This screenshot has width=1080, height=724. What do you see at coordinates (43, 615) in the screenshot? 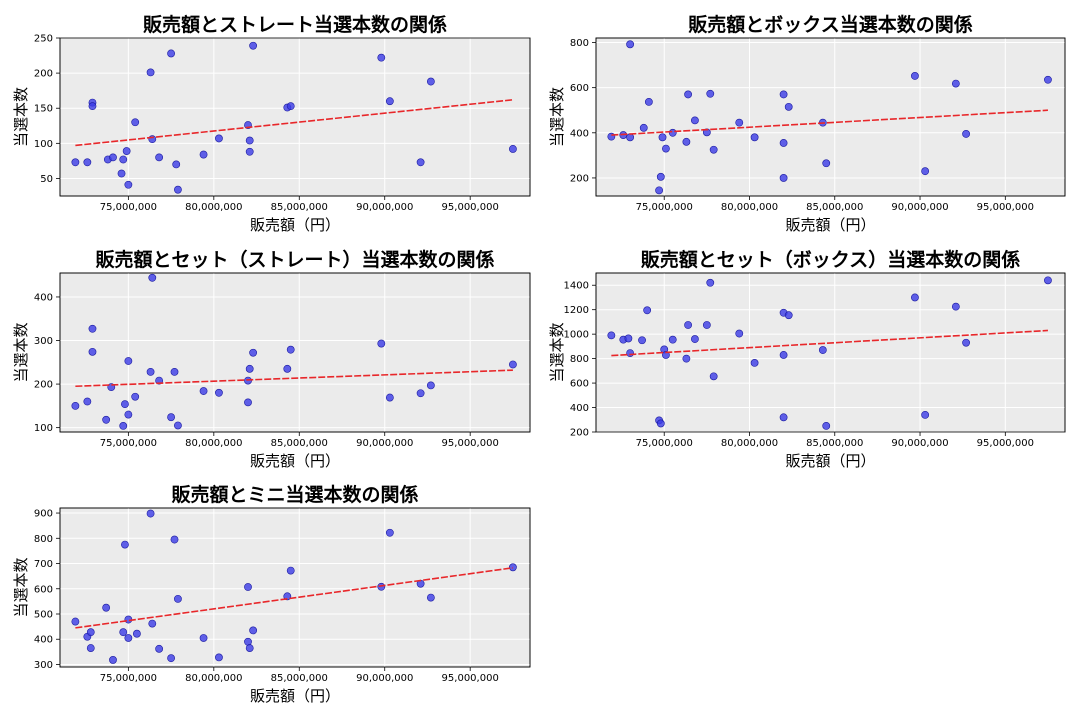
I see `y-tick-label: 500` at bounding box center [43, 615].